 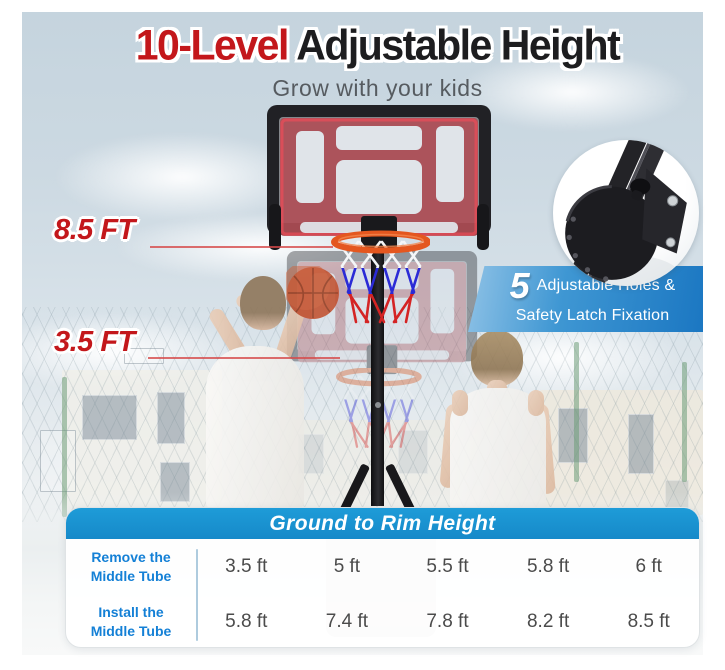 What do you see at coordinates (648, 566) in the screenshot?
I see `table-cell: 6 ft` at bounding box center [648, 566].